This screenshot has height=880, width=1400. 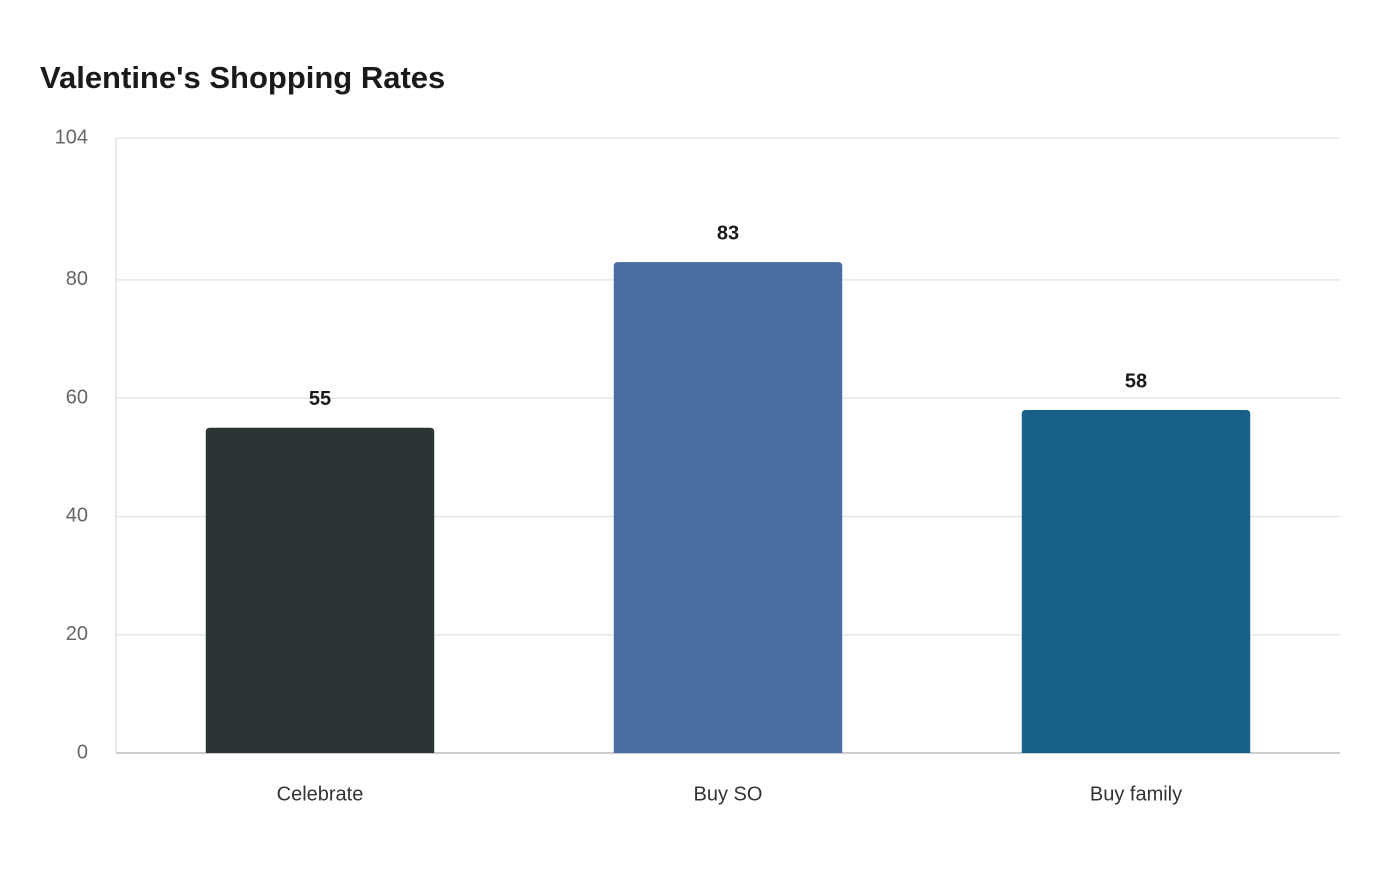 What do you see at coordinates (320, 399) in the screenshot?
I see `data-label: 55` at bounding box center [320, 399].